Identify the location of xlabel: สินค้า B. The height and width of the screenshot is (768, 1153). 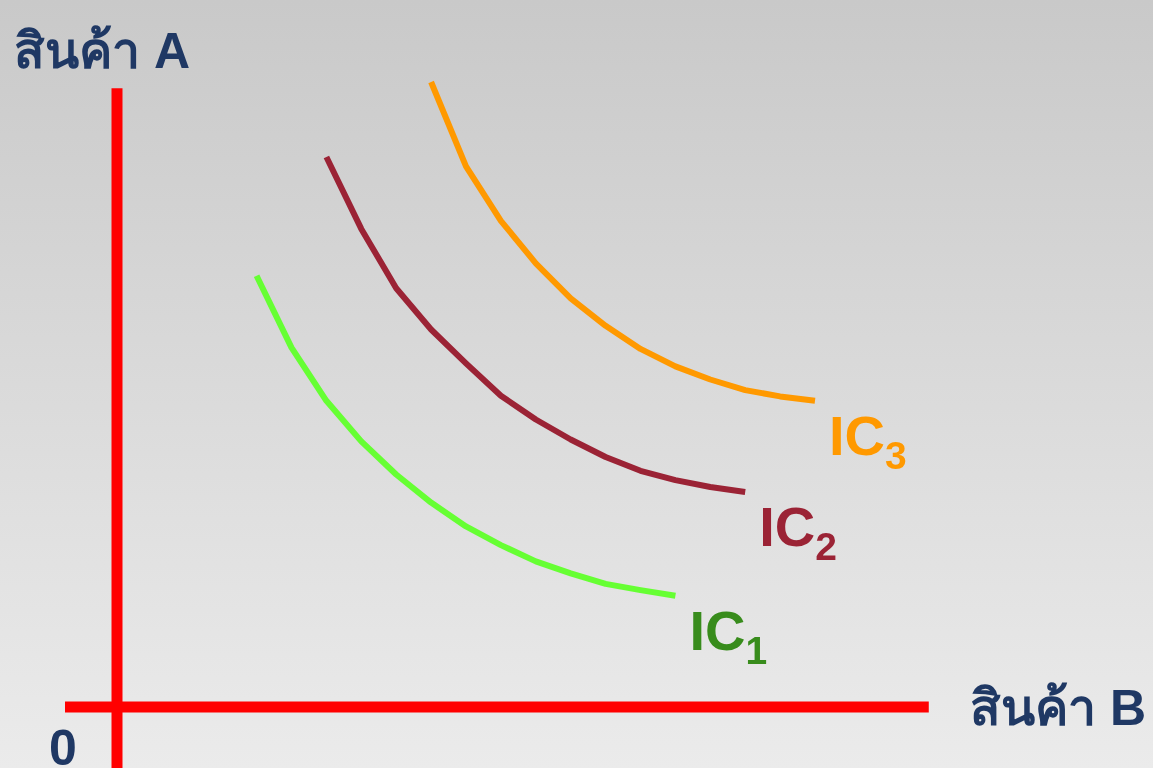
(1058, 708).